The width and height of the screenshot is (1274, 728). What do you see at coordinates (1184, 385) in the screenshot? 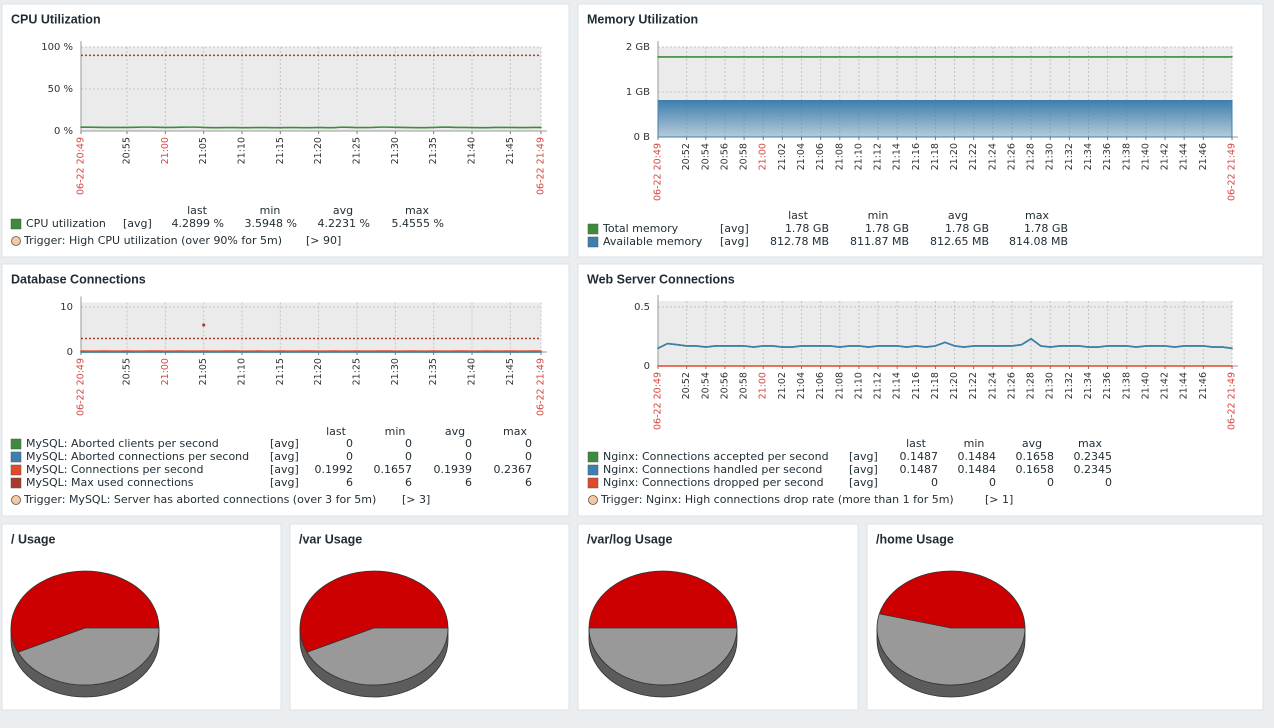
I see `x-tick-label: 21:44` at bounding box center [1184, 385].